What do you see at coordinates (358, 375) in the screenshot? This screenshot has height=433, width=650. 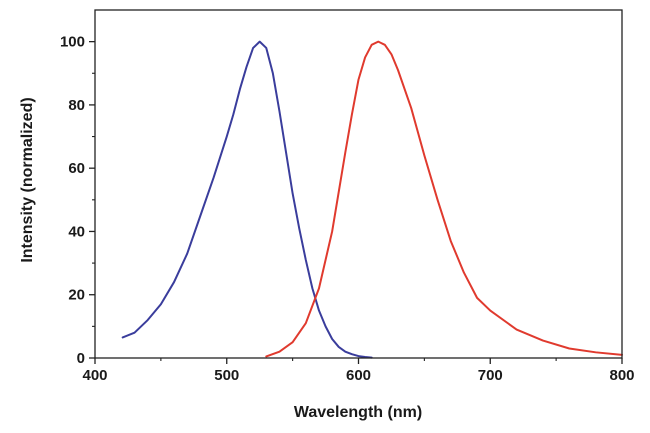 I see `x-tick-label: 600` at bounding box center [358, 375].